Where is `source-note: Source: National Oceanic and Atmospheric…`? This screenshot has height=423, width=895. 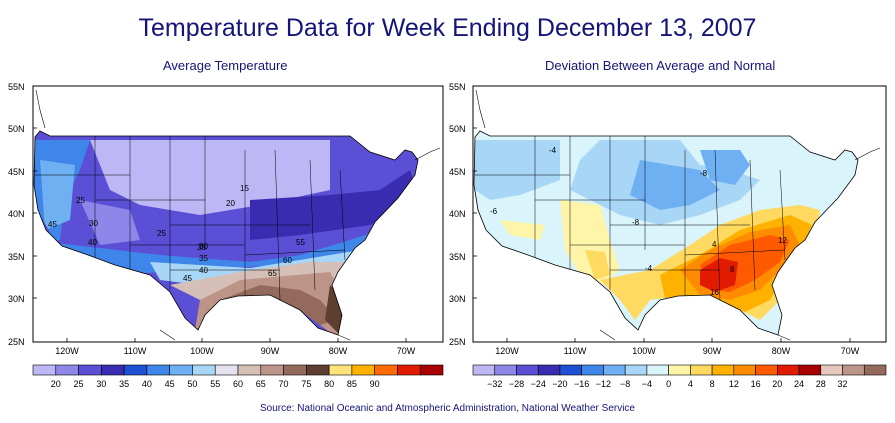
source-note: Source: National Oceanic and Atmospheric… is located at coordinates (447, 408).